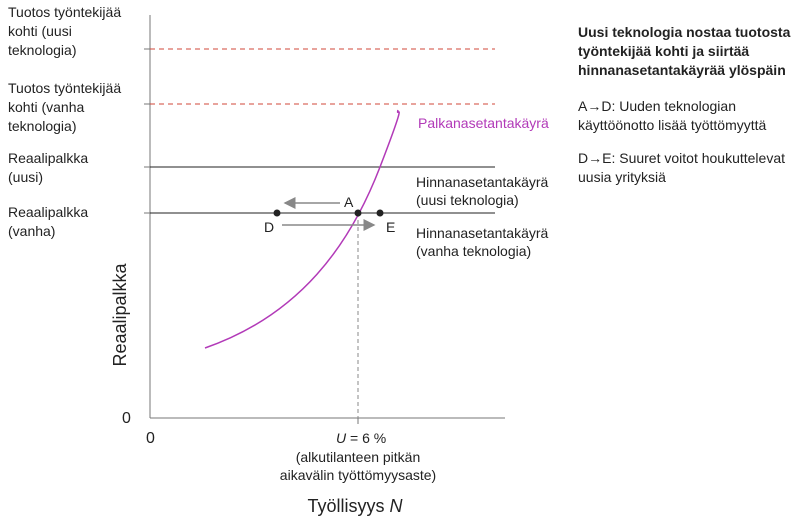  I want to click on x-axis-symbol: N, so click(397, 506).